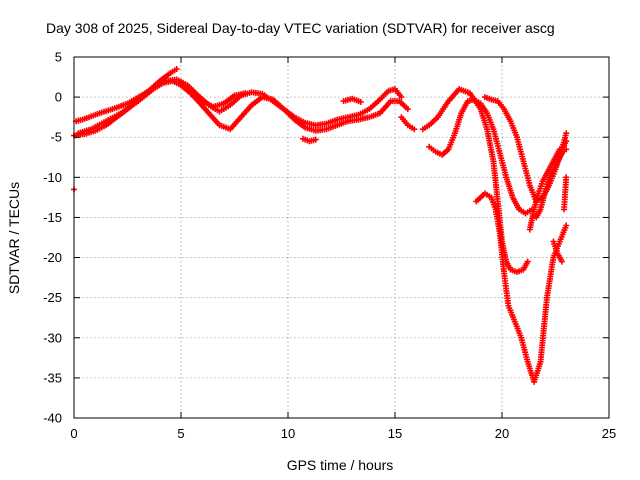  I want to click on x-tick-label: 5, so click(180, 433).